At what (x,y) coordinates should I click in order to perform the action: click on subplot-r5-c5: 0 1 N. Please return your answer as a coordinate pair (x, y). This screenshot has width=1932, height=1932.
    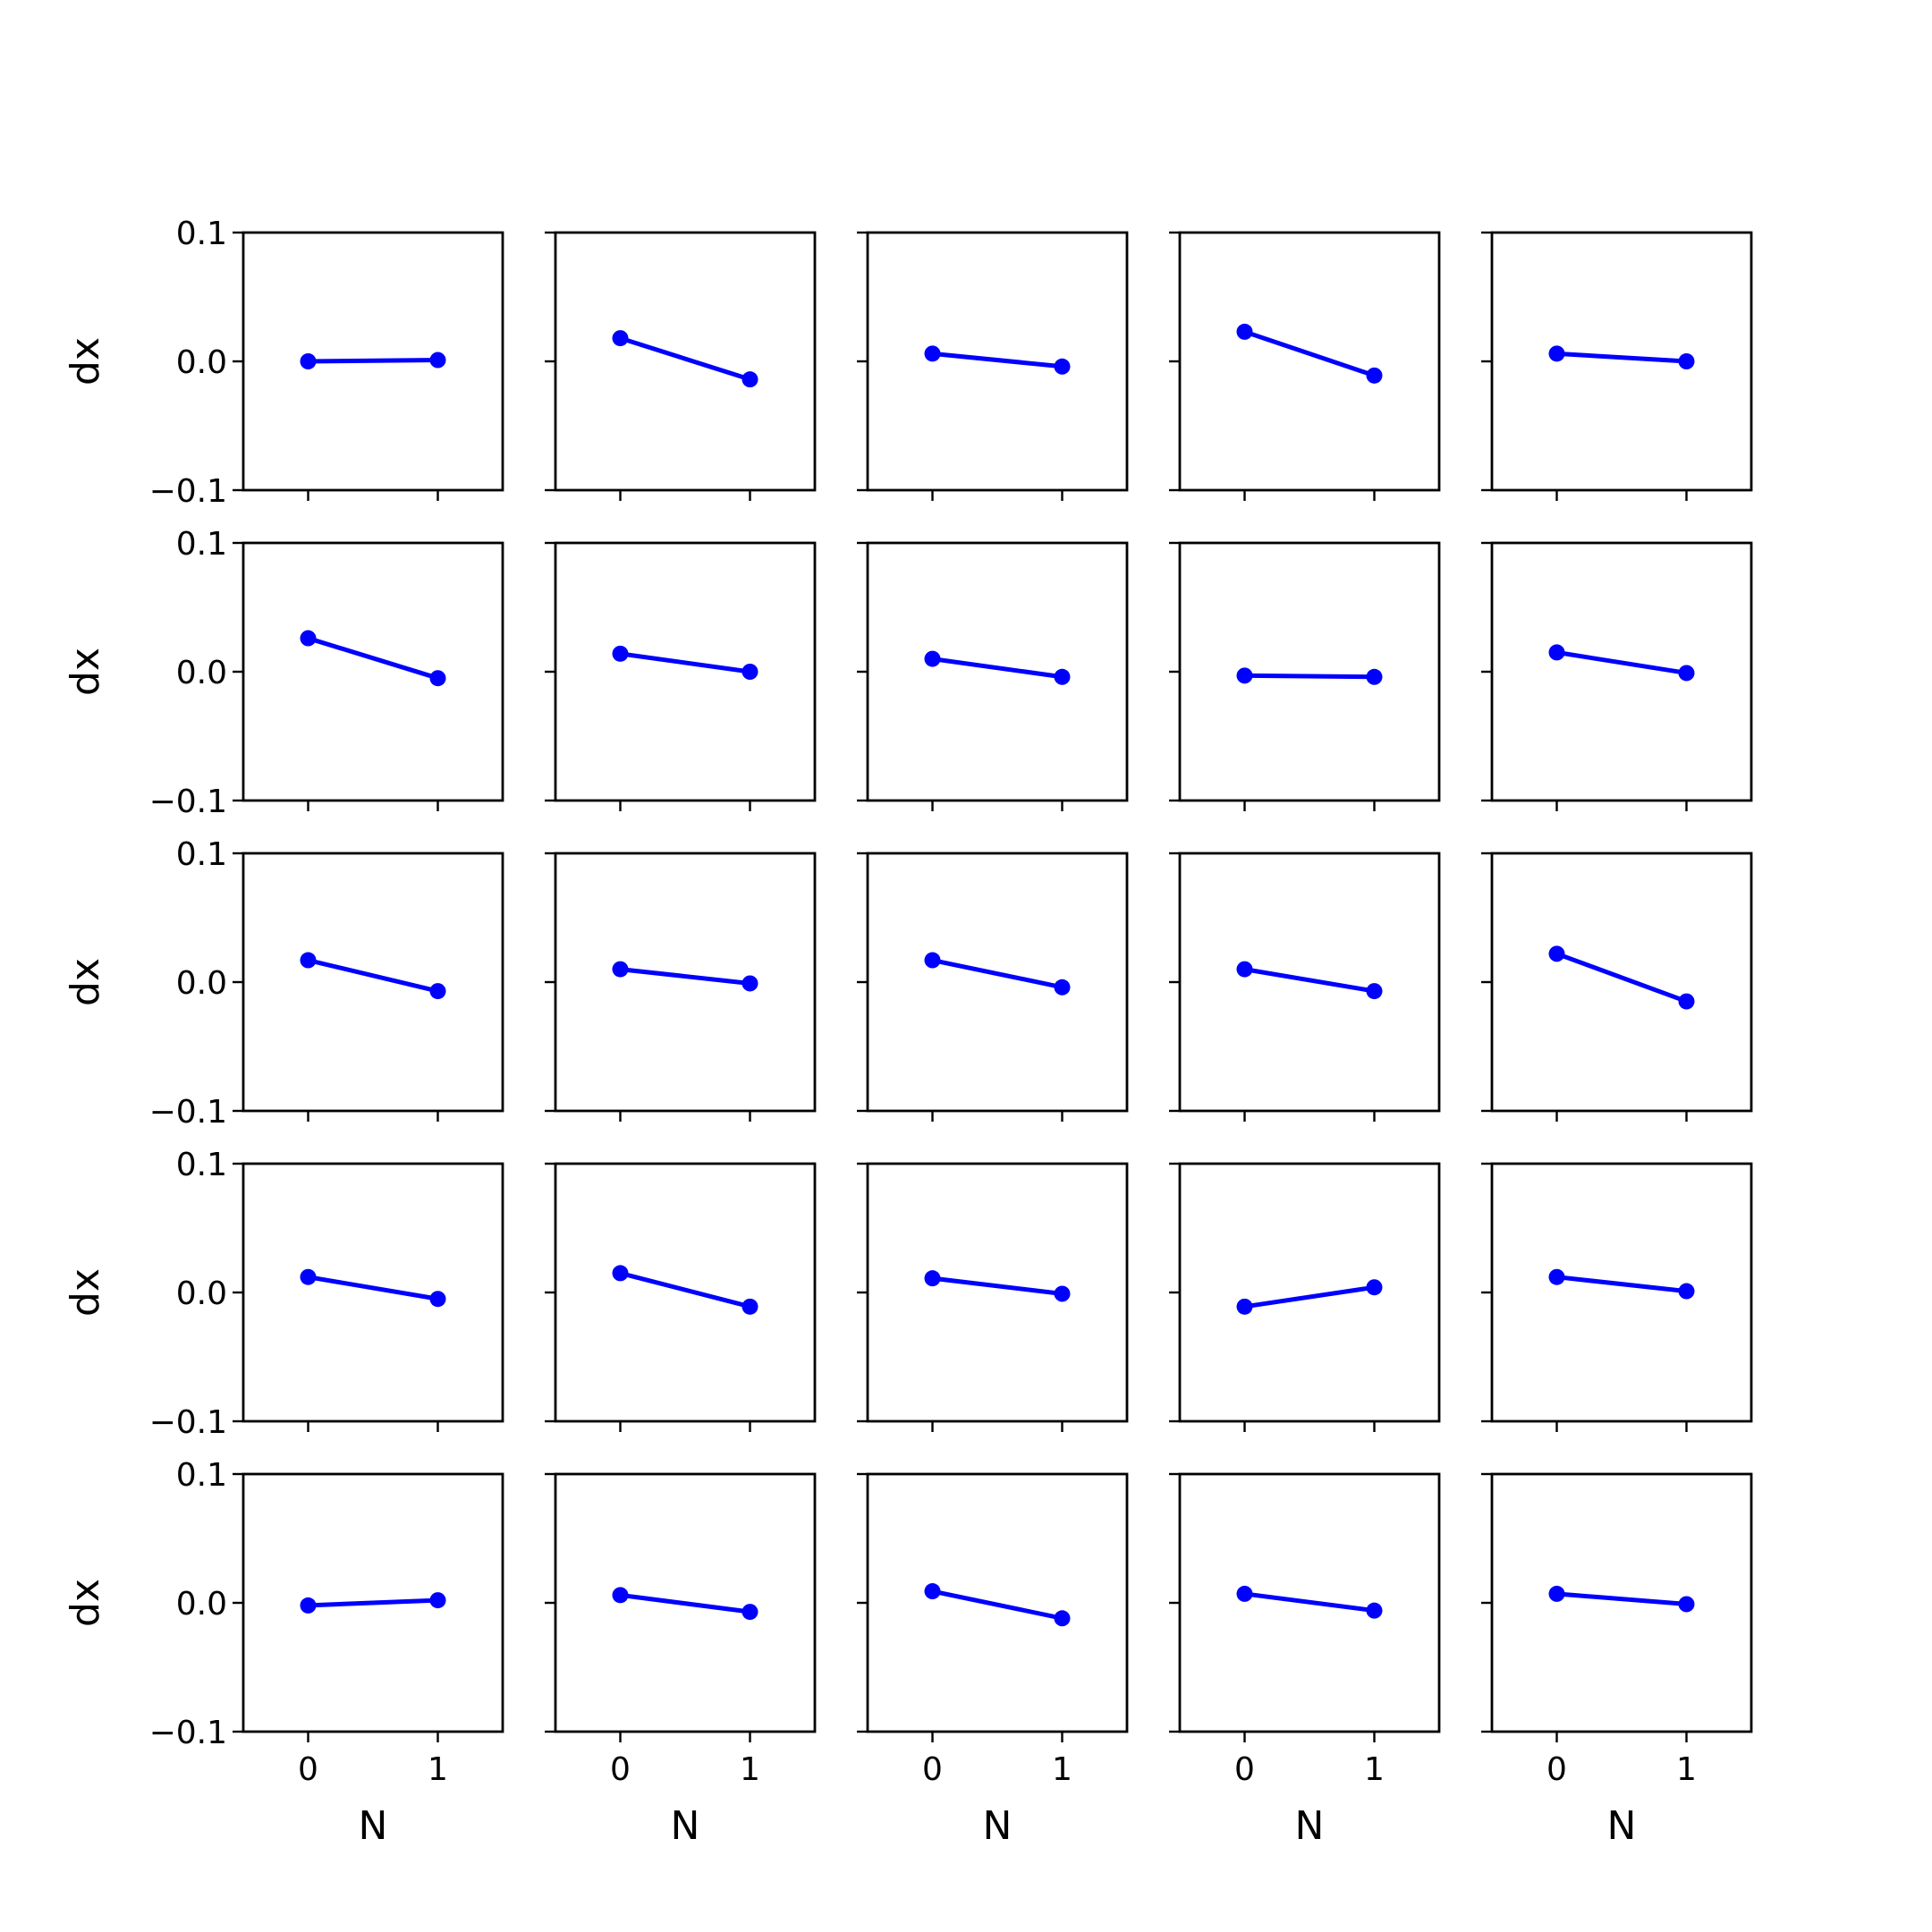
    Looking at the image, I should click on (1617, 1660).